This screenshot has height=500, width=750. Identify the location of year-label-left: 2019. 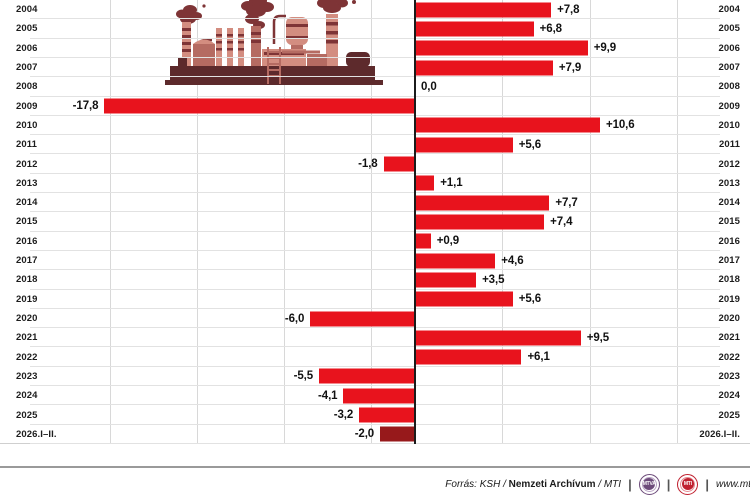
(27, 299).